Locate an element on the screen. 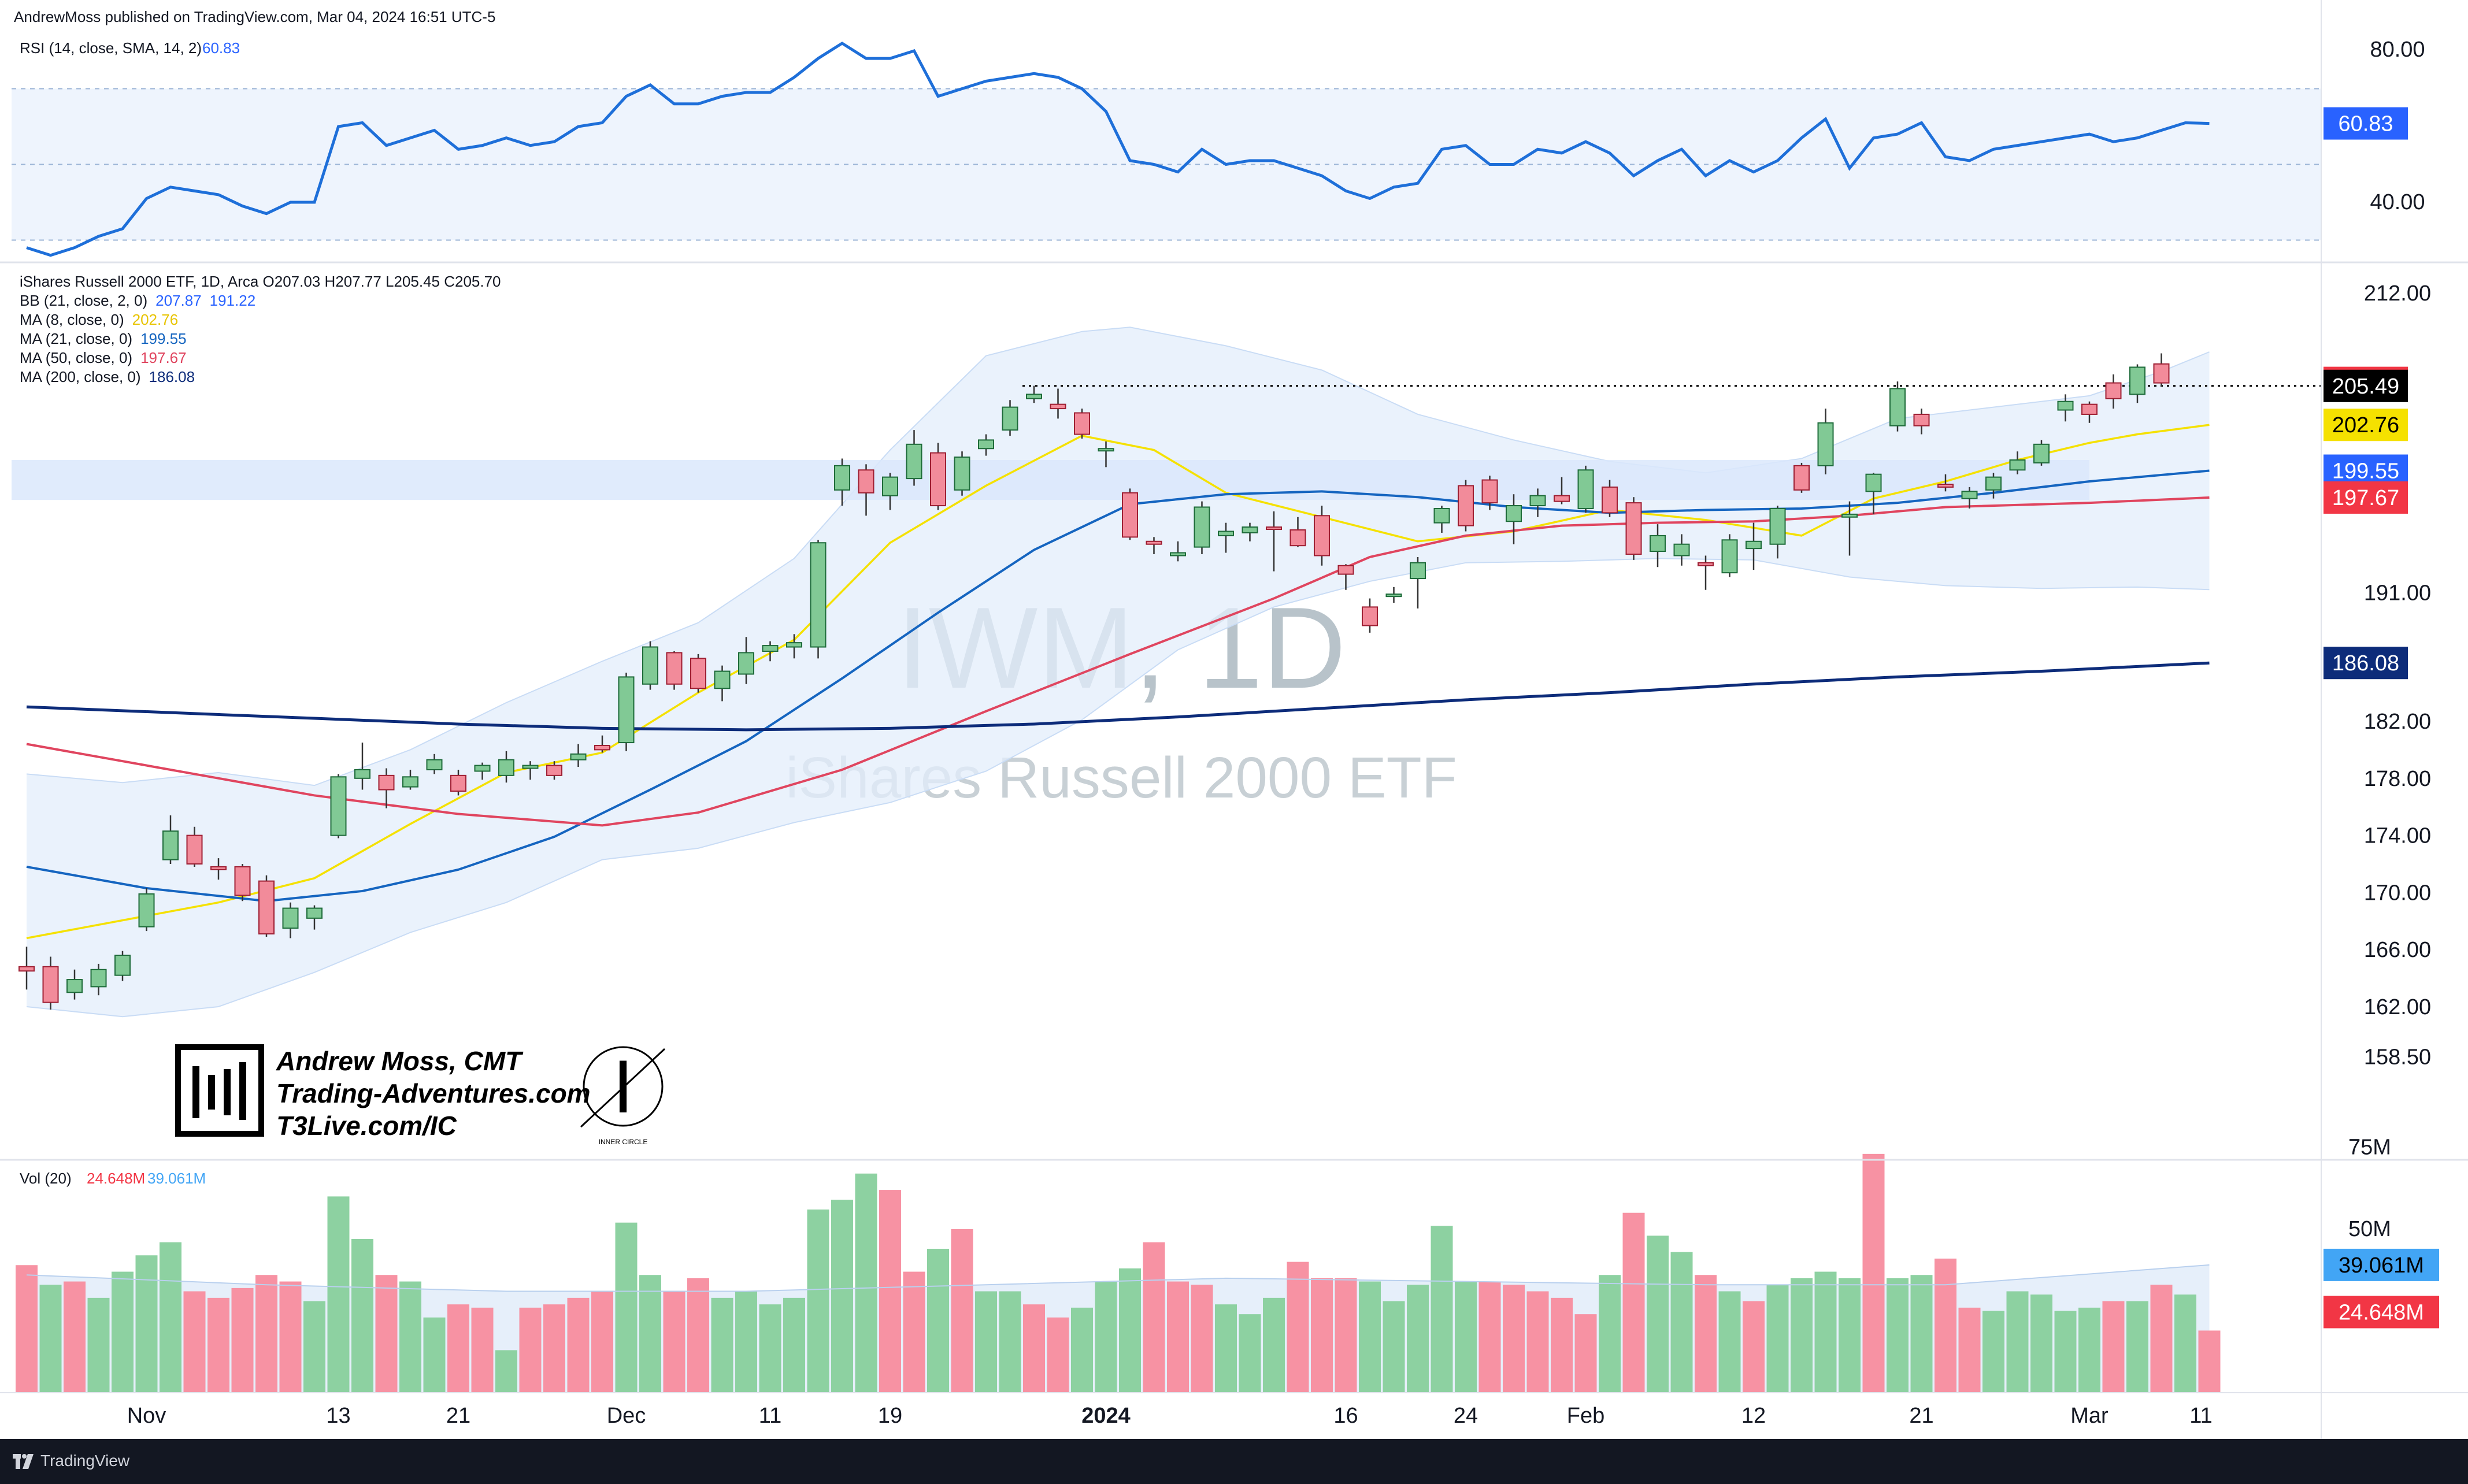 Image resolution: width=2468 pixels, height=1484 pixels. time-axis-tick: 24 is located at coordinates (1466, 1416).